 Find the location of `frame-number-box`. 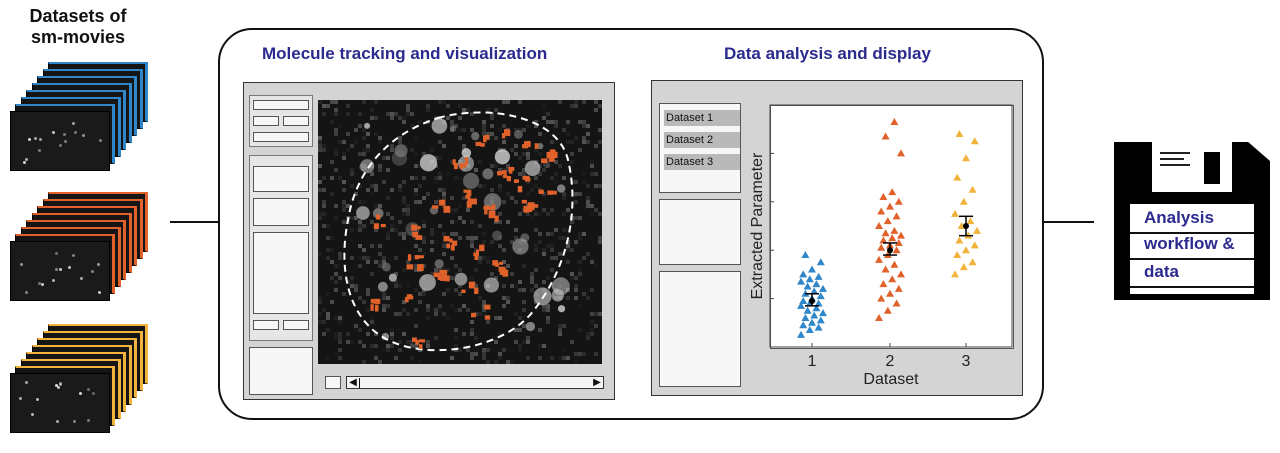

frame-number-box is located at coordinates (333, 382).